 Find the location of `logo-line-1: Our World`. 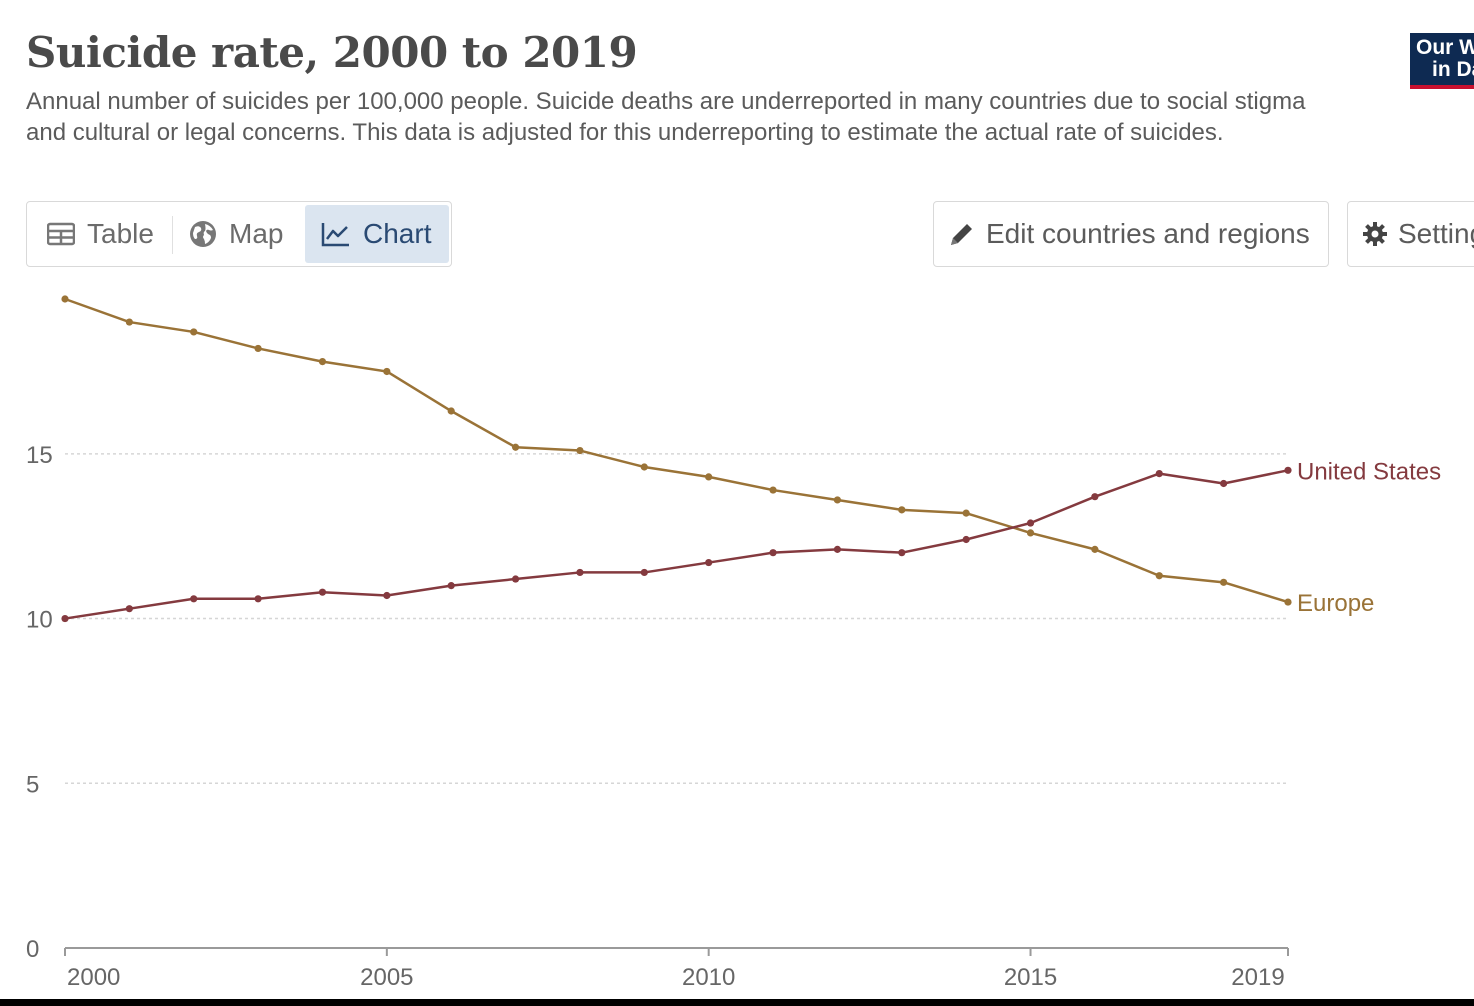

logo-line-1: Our World is located at coordinates (1445, 47).